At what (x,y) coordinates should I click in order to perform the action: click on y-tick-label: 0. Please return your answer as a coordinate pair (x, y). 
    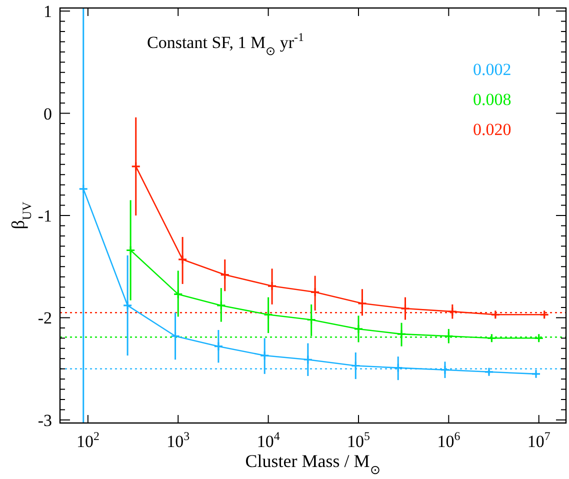
    Looking at the image, I should click on (48, 114).